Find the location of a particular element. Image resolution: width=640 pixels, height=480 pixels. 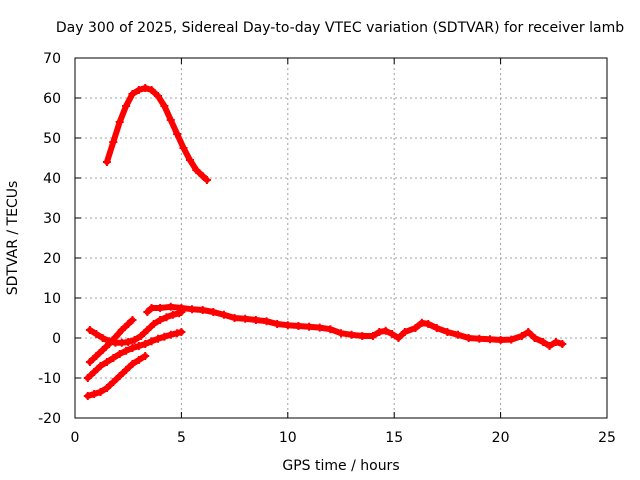

y-tick-label: 40 is located at coordinates (52, 179).